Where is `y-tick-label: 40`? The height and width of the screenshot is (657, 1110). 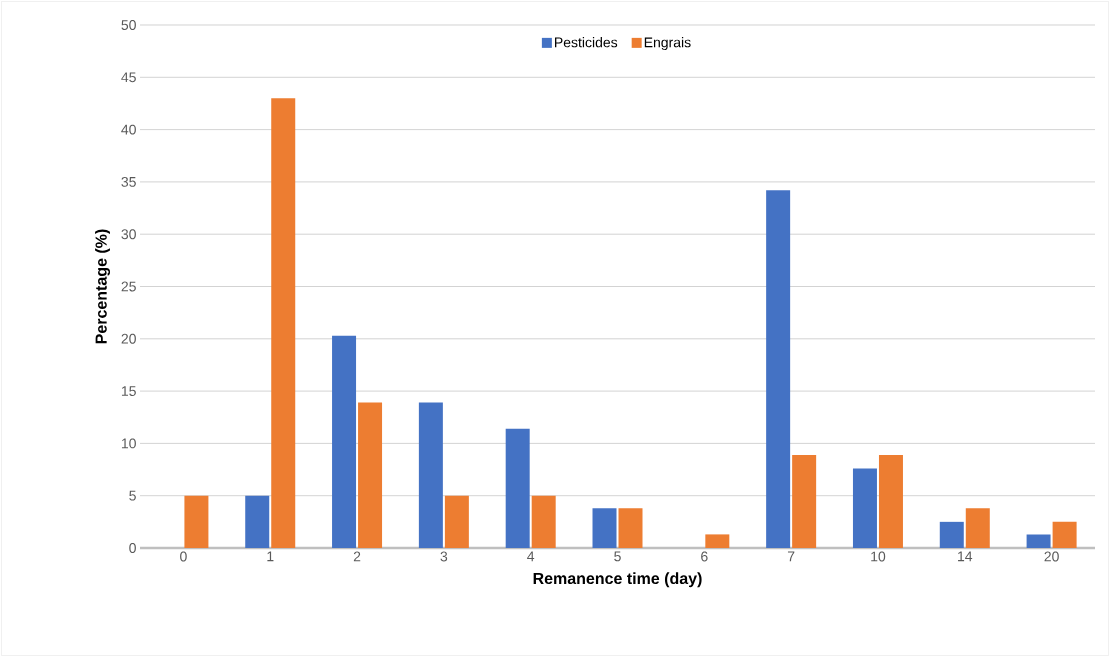 y-tick-label: 40 is located at coordinates (128, 129).